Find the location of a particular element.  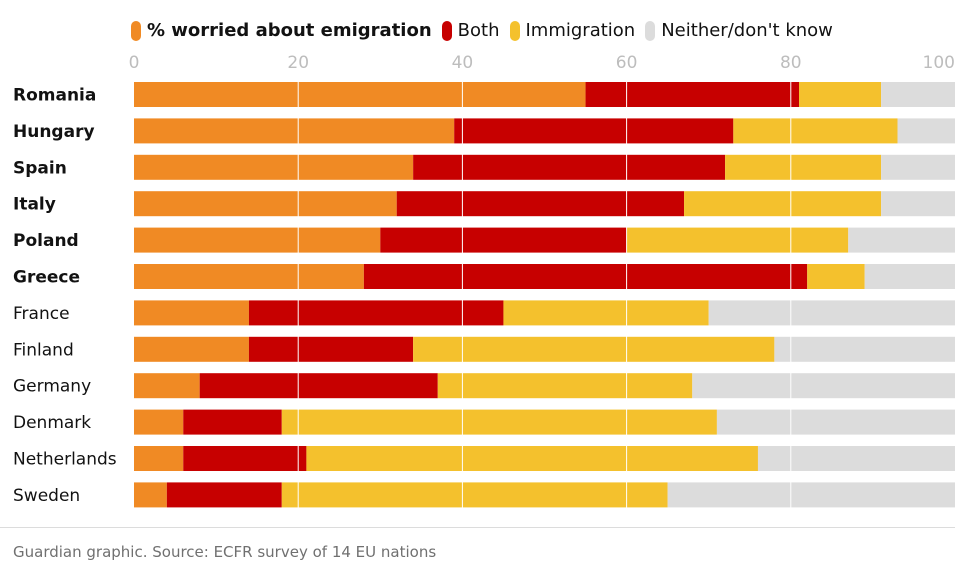

bar-germany-neither is located at coordinates (823, 386).